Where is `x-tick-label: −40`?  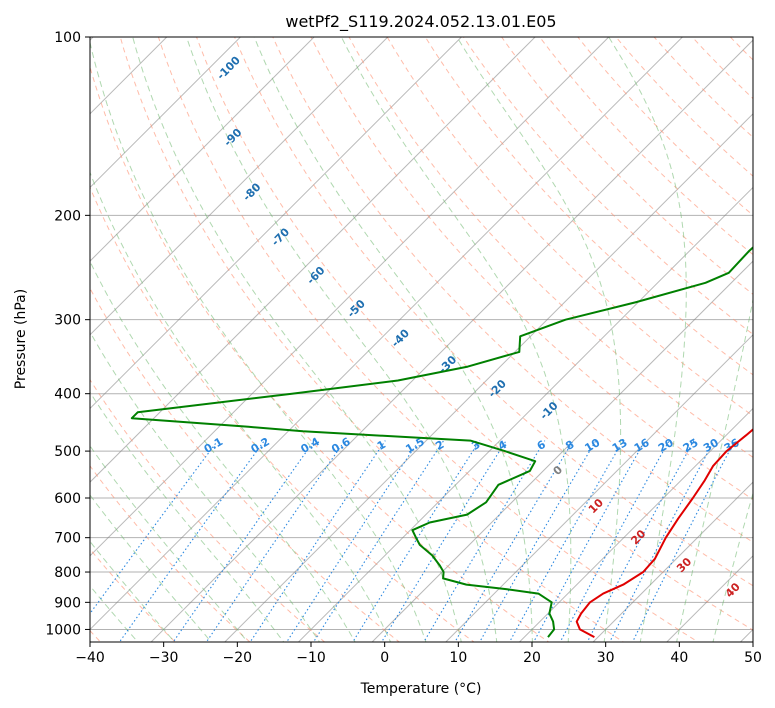 x-tick-label: −40 is located at coordinates (90, 658).